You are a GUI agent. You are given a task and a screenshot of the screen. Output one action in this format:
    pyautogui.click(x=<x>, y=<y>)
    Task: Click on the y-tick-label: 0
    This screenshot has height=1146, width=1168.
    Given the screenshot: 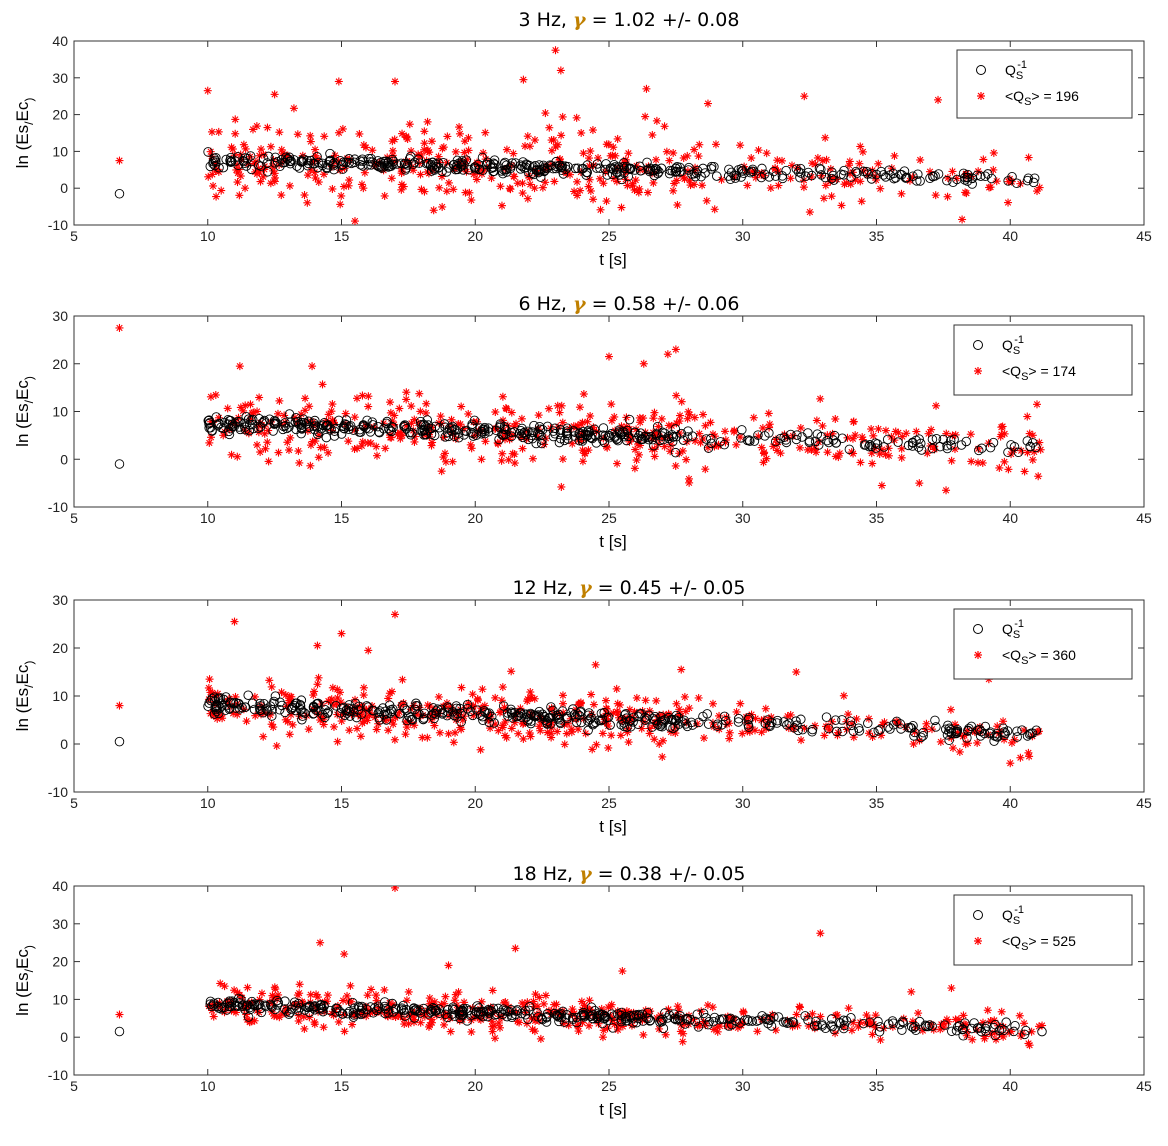 What is the action you would take?
    pyautogui.click(x=64, y=459)
    